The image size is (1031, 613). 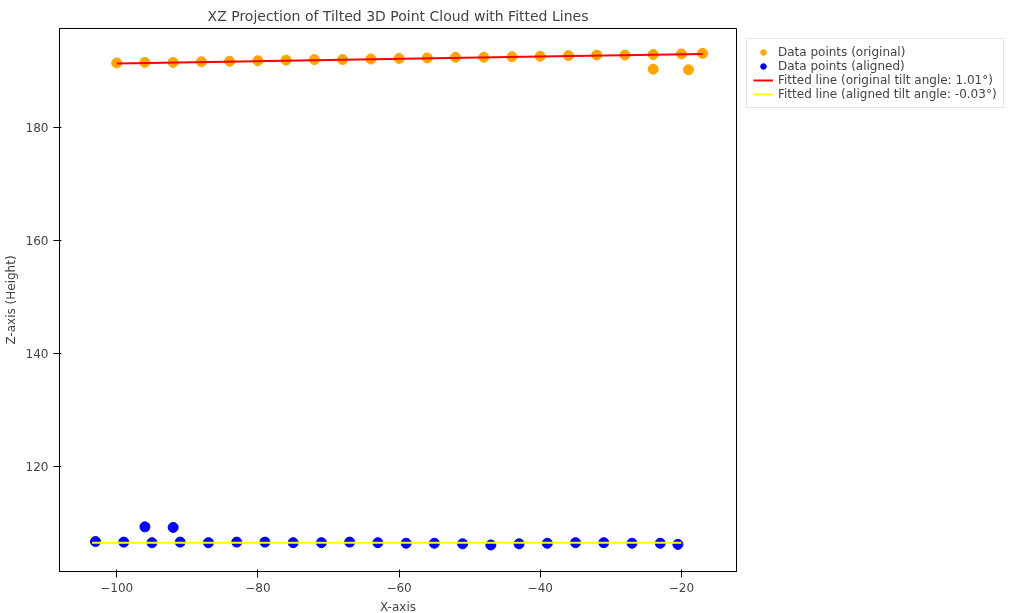 What do you see at coordinates (398, 606) in the screenshot?
I see `x-axis-title: X-axis` at bounding box center [398, 606].